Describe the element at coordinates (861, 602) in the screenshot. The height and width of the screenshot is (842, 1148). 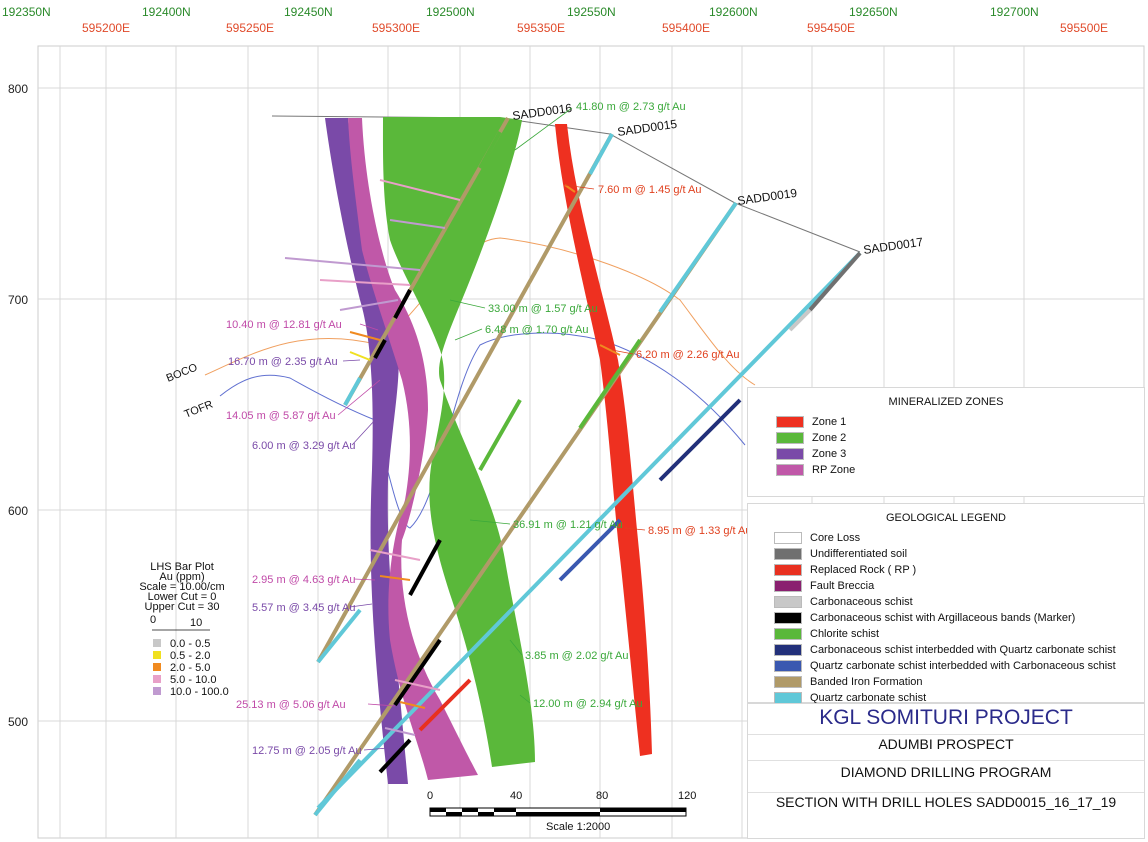
I see `legend-item-label: Carbonaceous schist` at that location.